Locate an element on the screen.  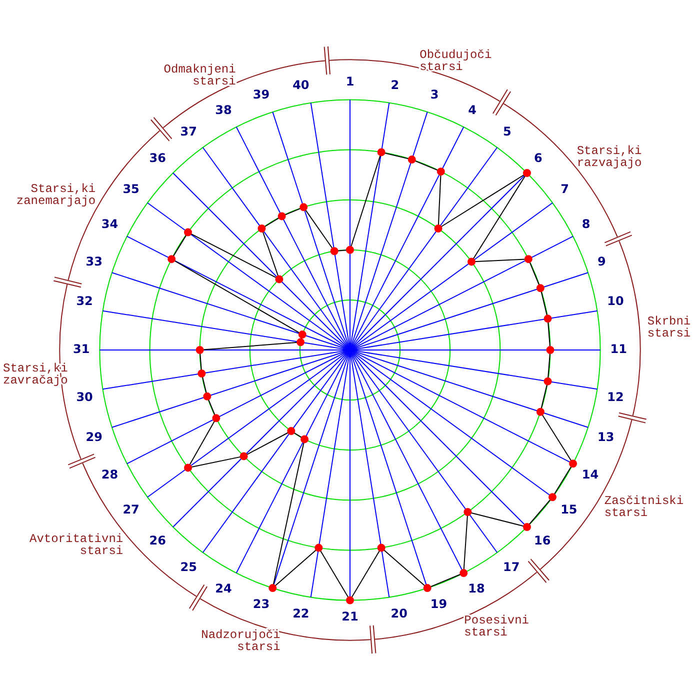
text: Posesivni starsi is located at coordinates (496, 627).